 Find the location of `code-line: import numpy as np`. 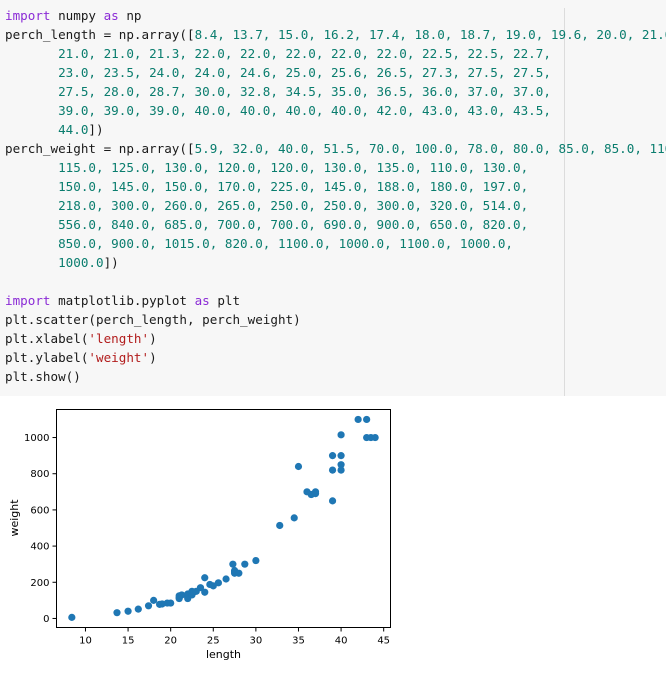

code-line: import numpy as np is located at coordinates (335, 15).